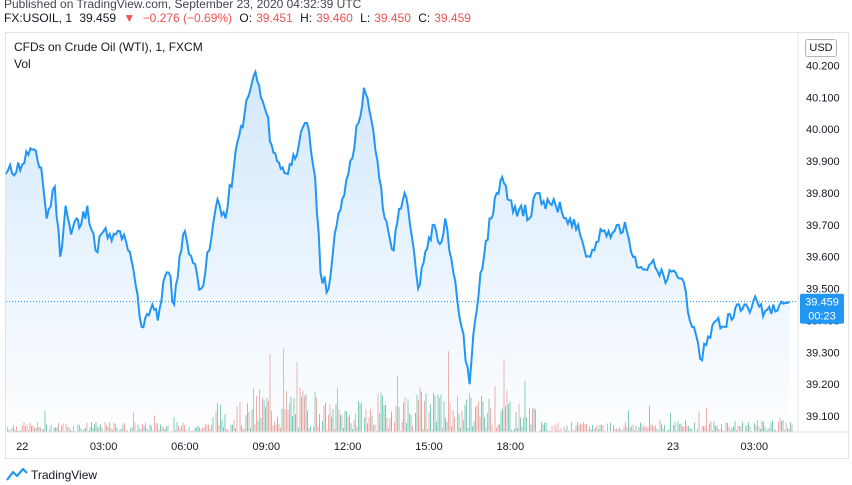 The height and width of the screenshot is (485, 852). I want to click on symbol-label: FX:USOIL, 1, so click(38, 18).